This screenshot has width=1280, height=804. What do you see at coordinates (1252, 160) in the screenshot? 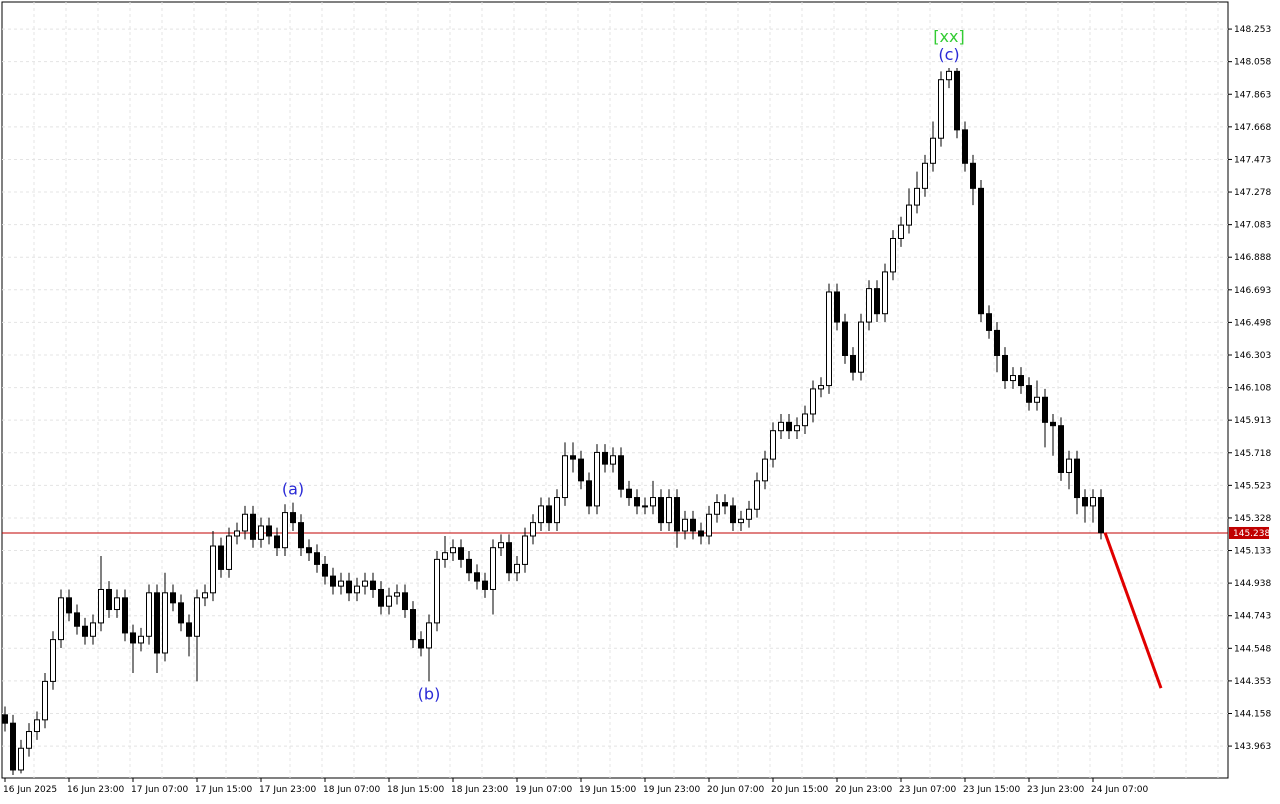
I see `y-tick-label: 147.473` at bounding box center [1252, 160].